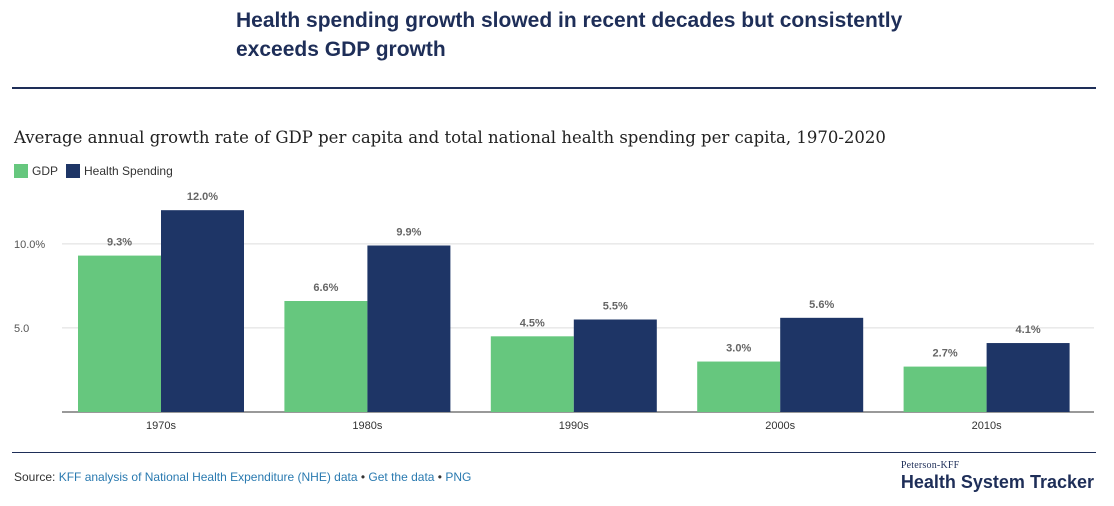  I want to click on legend-item-gdp: GDP, so click(36, 171).